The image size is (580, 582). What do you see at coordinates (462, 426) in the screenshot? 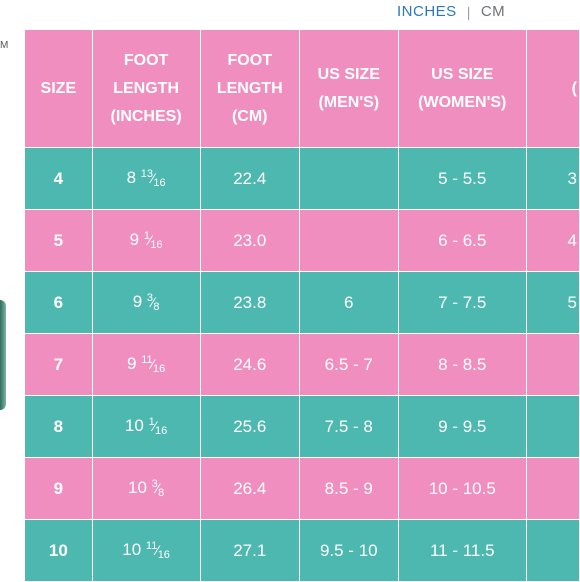
I see `us-size-womens-cell: 9 - 9.5` at bounding box center [462, 426].